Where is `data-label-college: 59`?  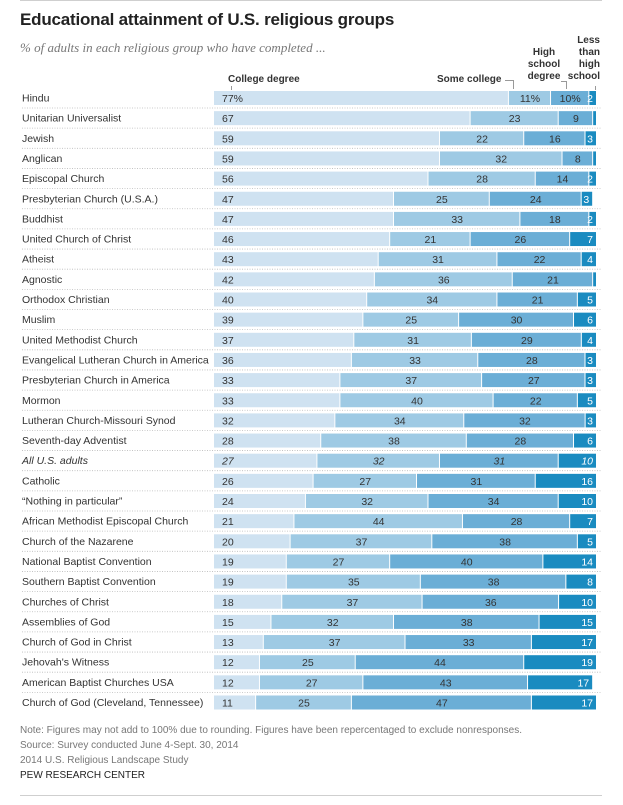 data-label-college: 59 is located at coordinates (228, 159).